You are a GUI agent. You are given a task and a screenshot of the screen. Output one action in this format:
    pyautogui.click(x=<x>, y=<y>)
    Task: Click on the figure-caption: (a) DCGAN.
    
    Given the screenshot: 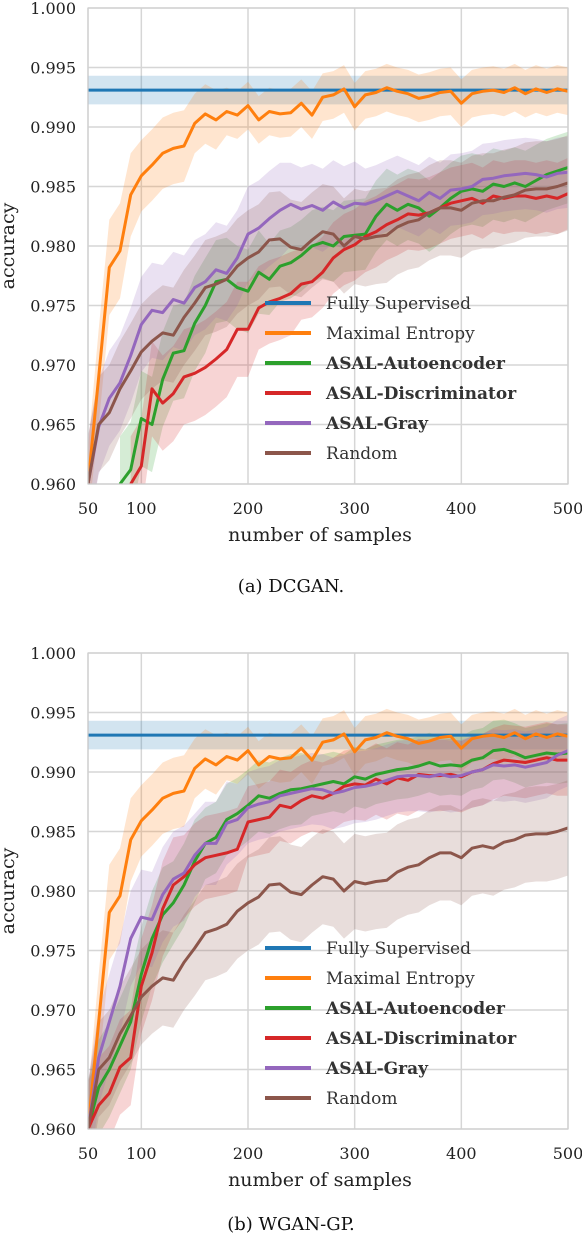 What is the action you would take?
    pyautogui.click(x=291, y=586)
    